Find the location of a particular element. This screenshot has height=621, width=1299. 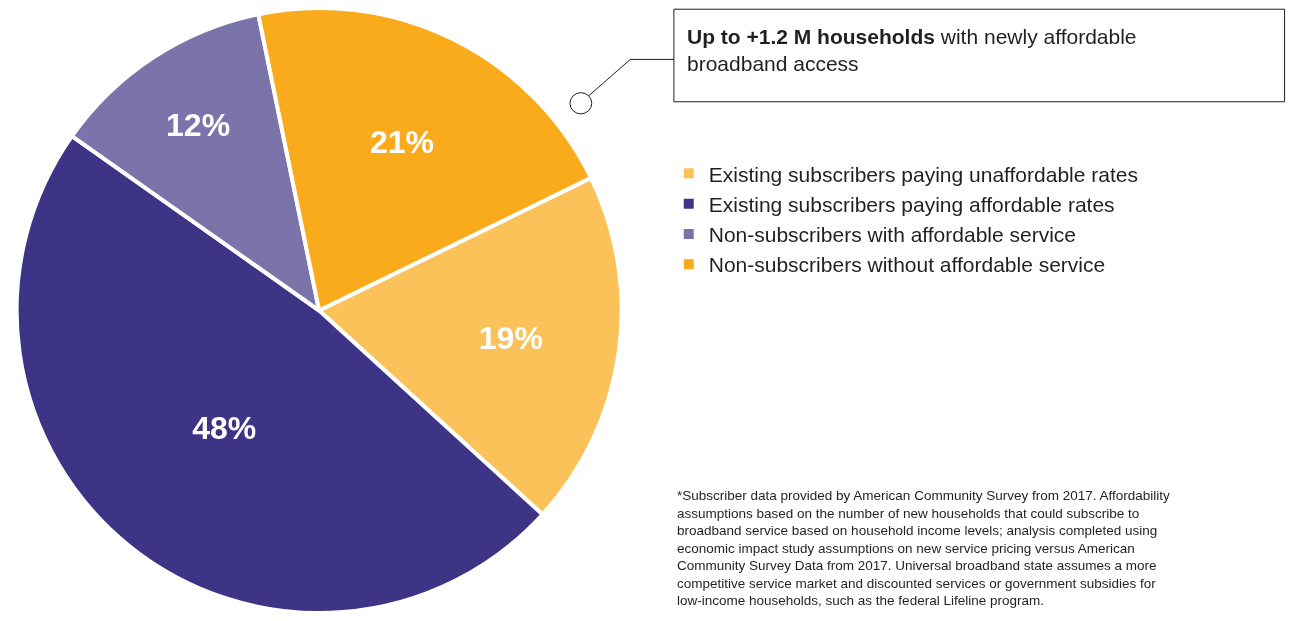

legend-label: Non-subscribers without affordable service is located at coordinates (907, 265).